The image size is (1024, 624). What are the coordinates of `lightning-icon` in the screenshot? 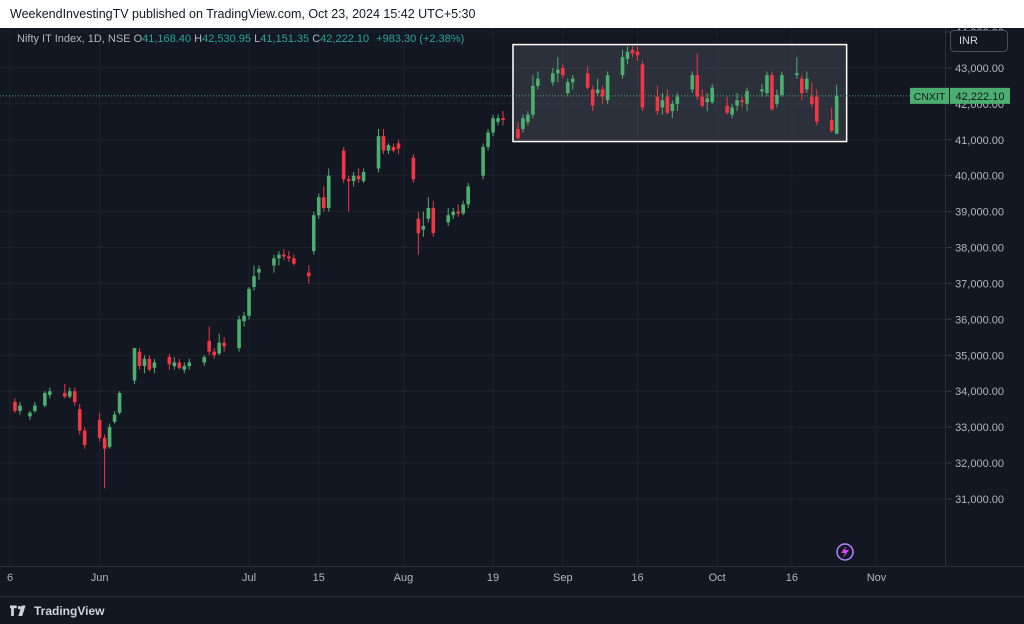 It's located at (845, 552).